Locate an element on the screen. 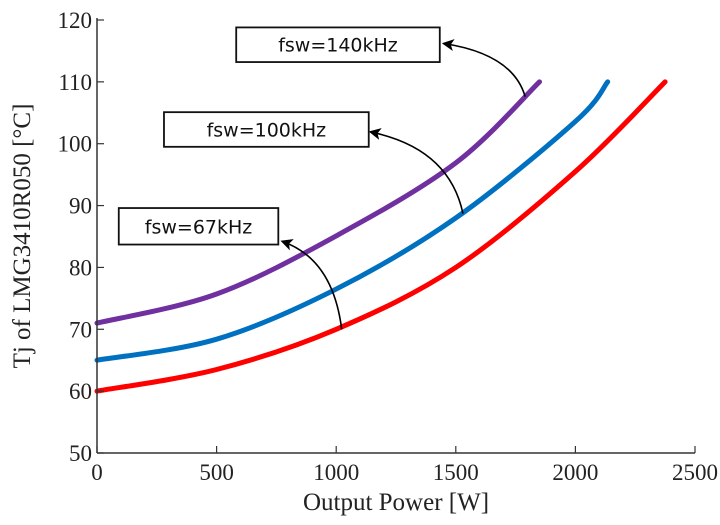  y-tick-label: 80 is located at coordinates (80, 267).